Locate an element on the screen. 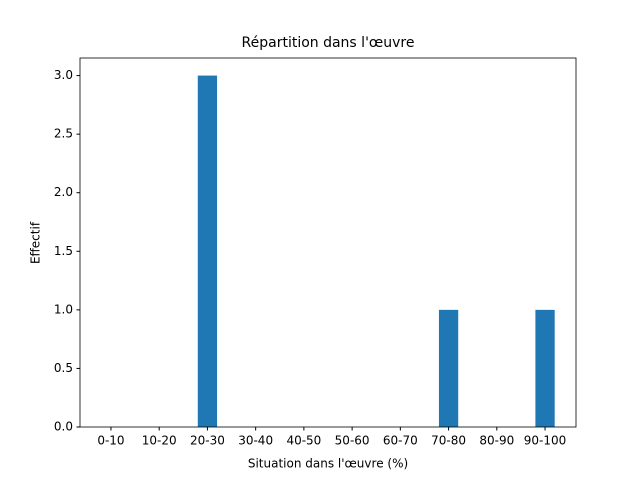  y-tick-label: 1.5 is located at coordinates (63, 251).